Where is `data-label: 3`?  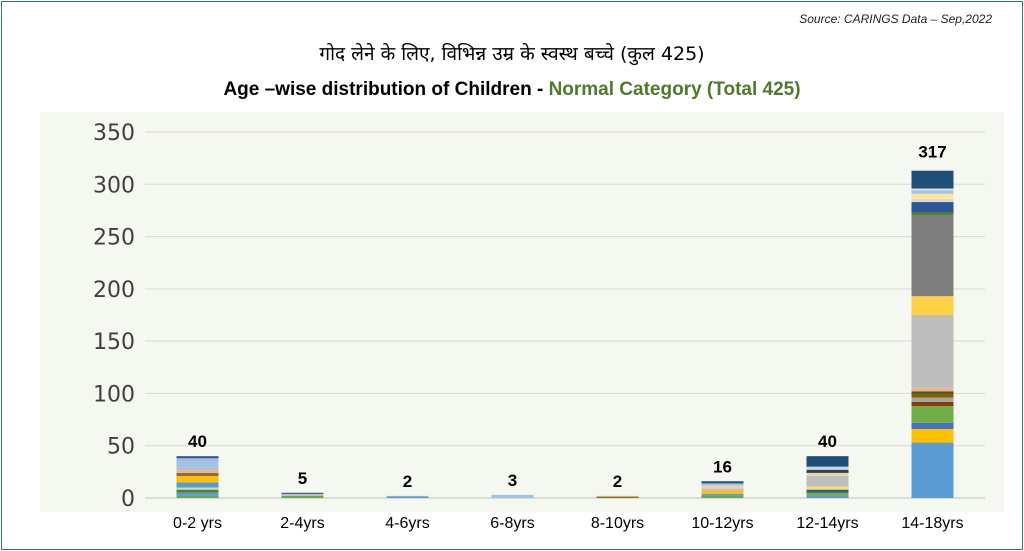 data-label: 3 is located at coordinates (512, 480).